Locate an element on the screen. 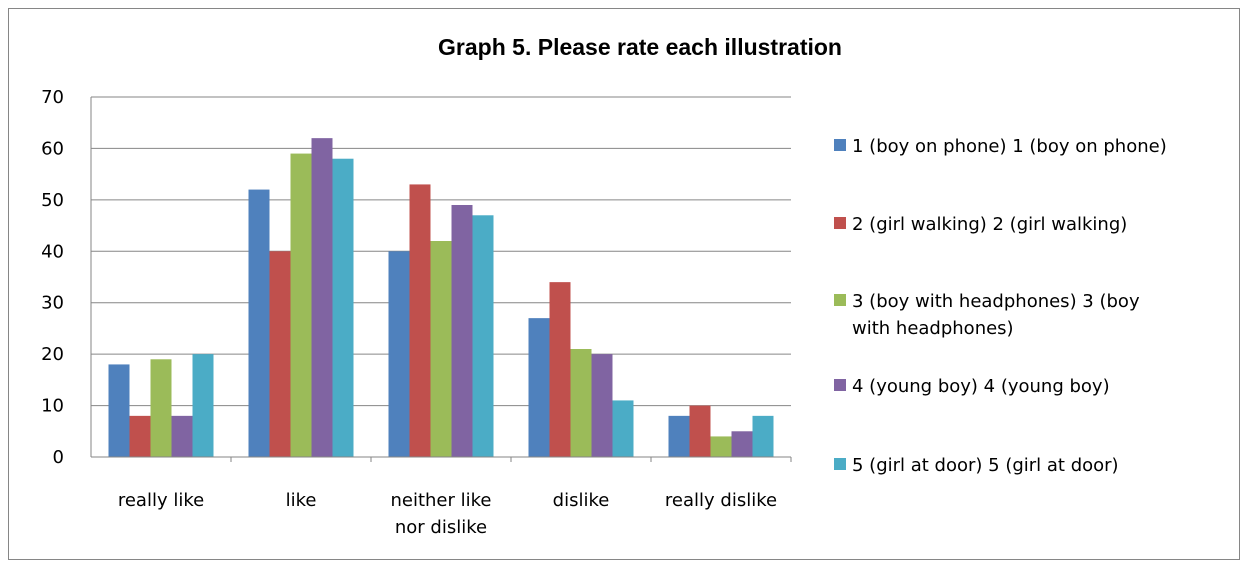 Image resolution: width=1248 pixels, height=568 pixels. legend-label: 5 (girl at door) 5 (girl at door) is located at coordinates (985, 465).